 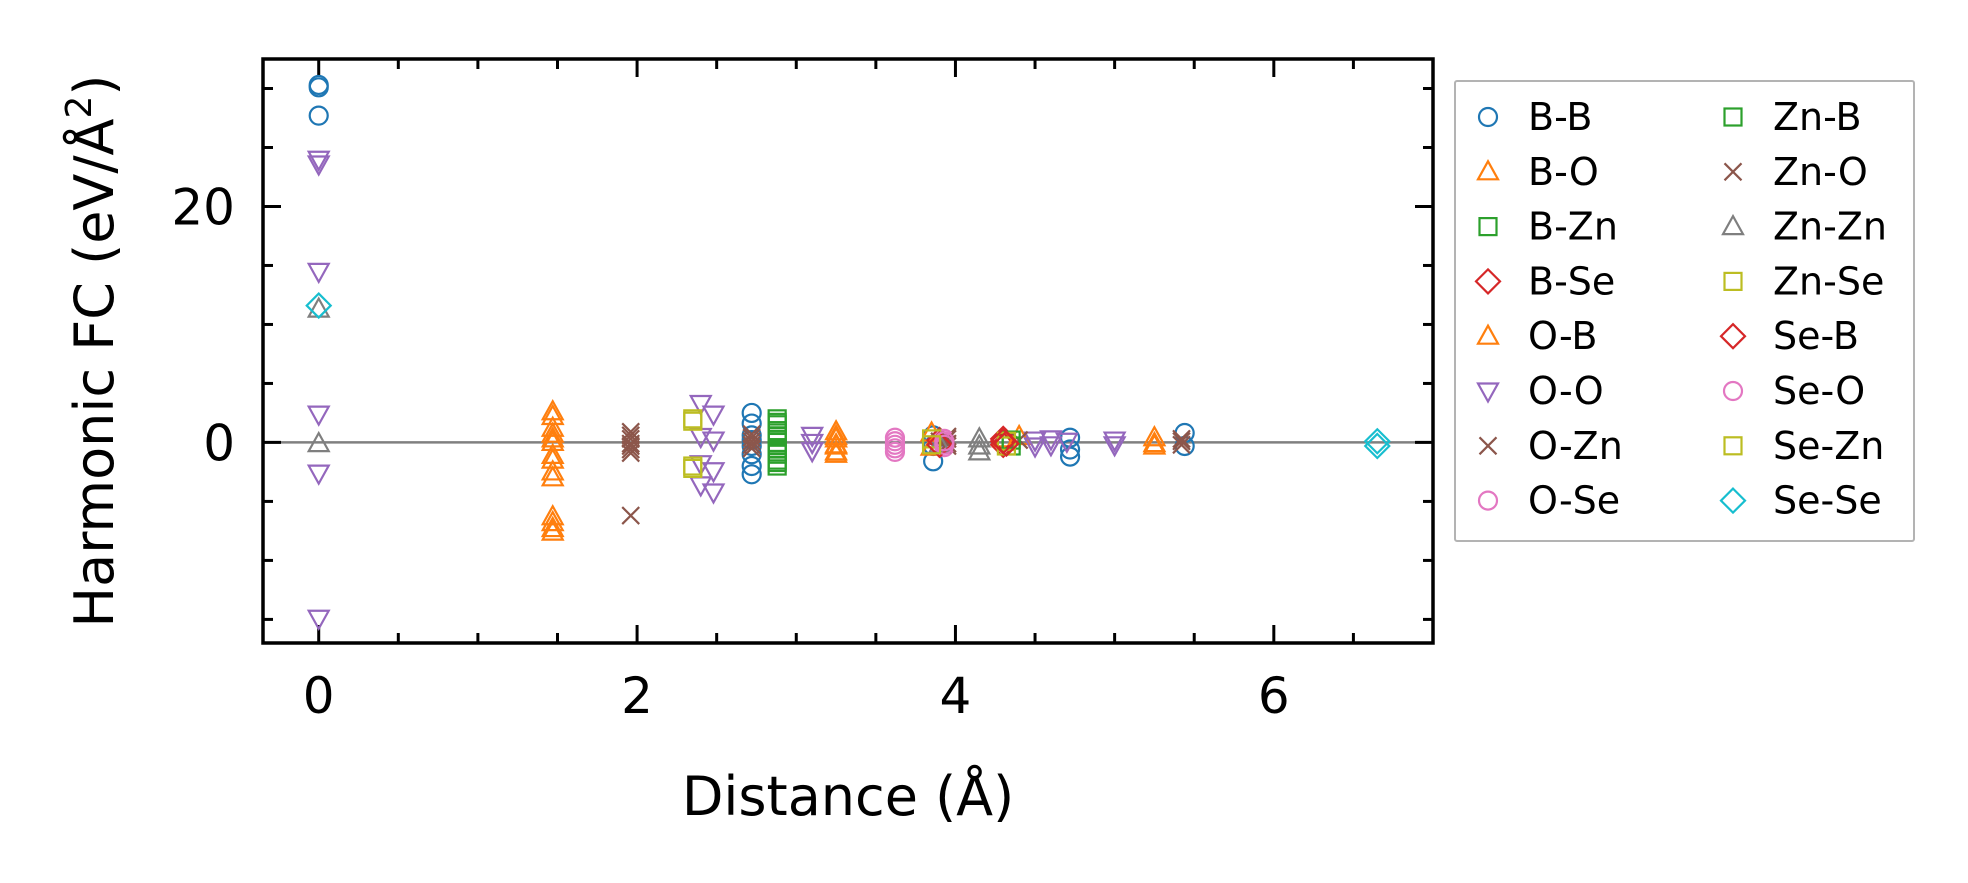 What do you see at coordinates (1563, 172) in the screenshot?
I see `legend-label: B-O` at bounding box center [1563, 172].